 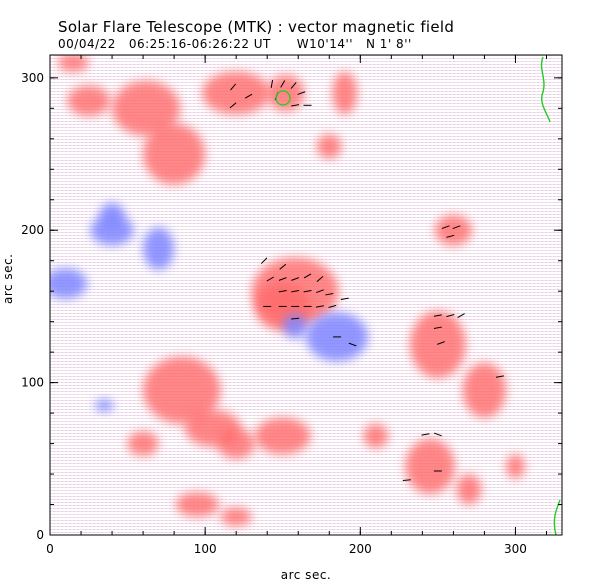 I want to click on x-tick-label: 0, so click(x=50, y=549).